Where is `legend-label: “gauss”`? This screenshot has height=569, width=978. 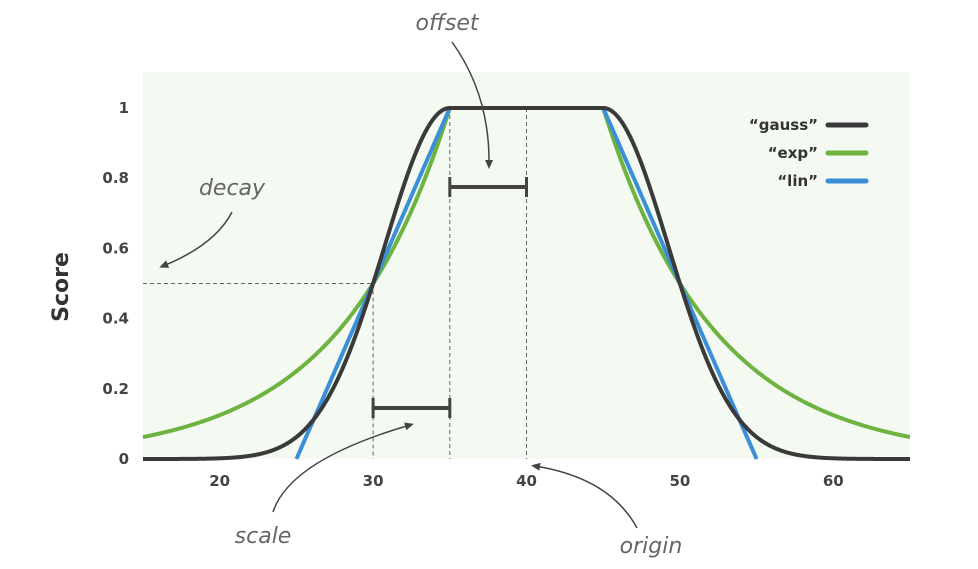
legend-label: “gauss” is located at coordinates (783, 125).